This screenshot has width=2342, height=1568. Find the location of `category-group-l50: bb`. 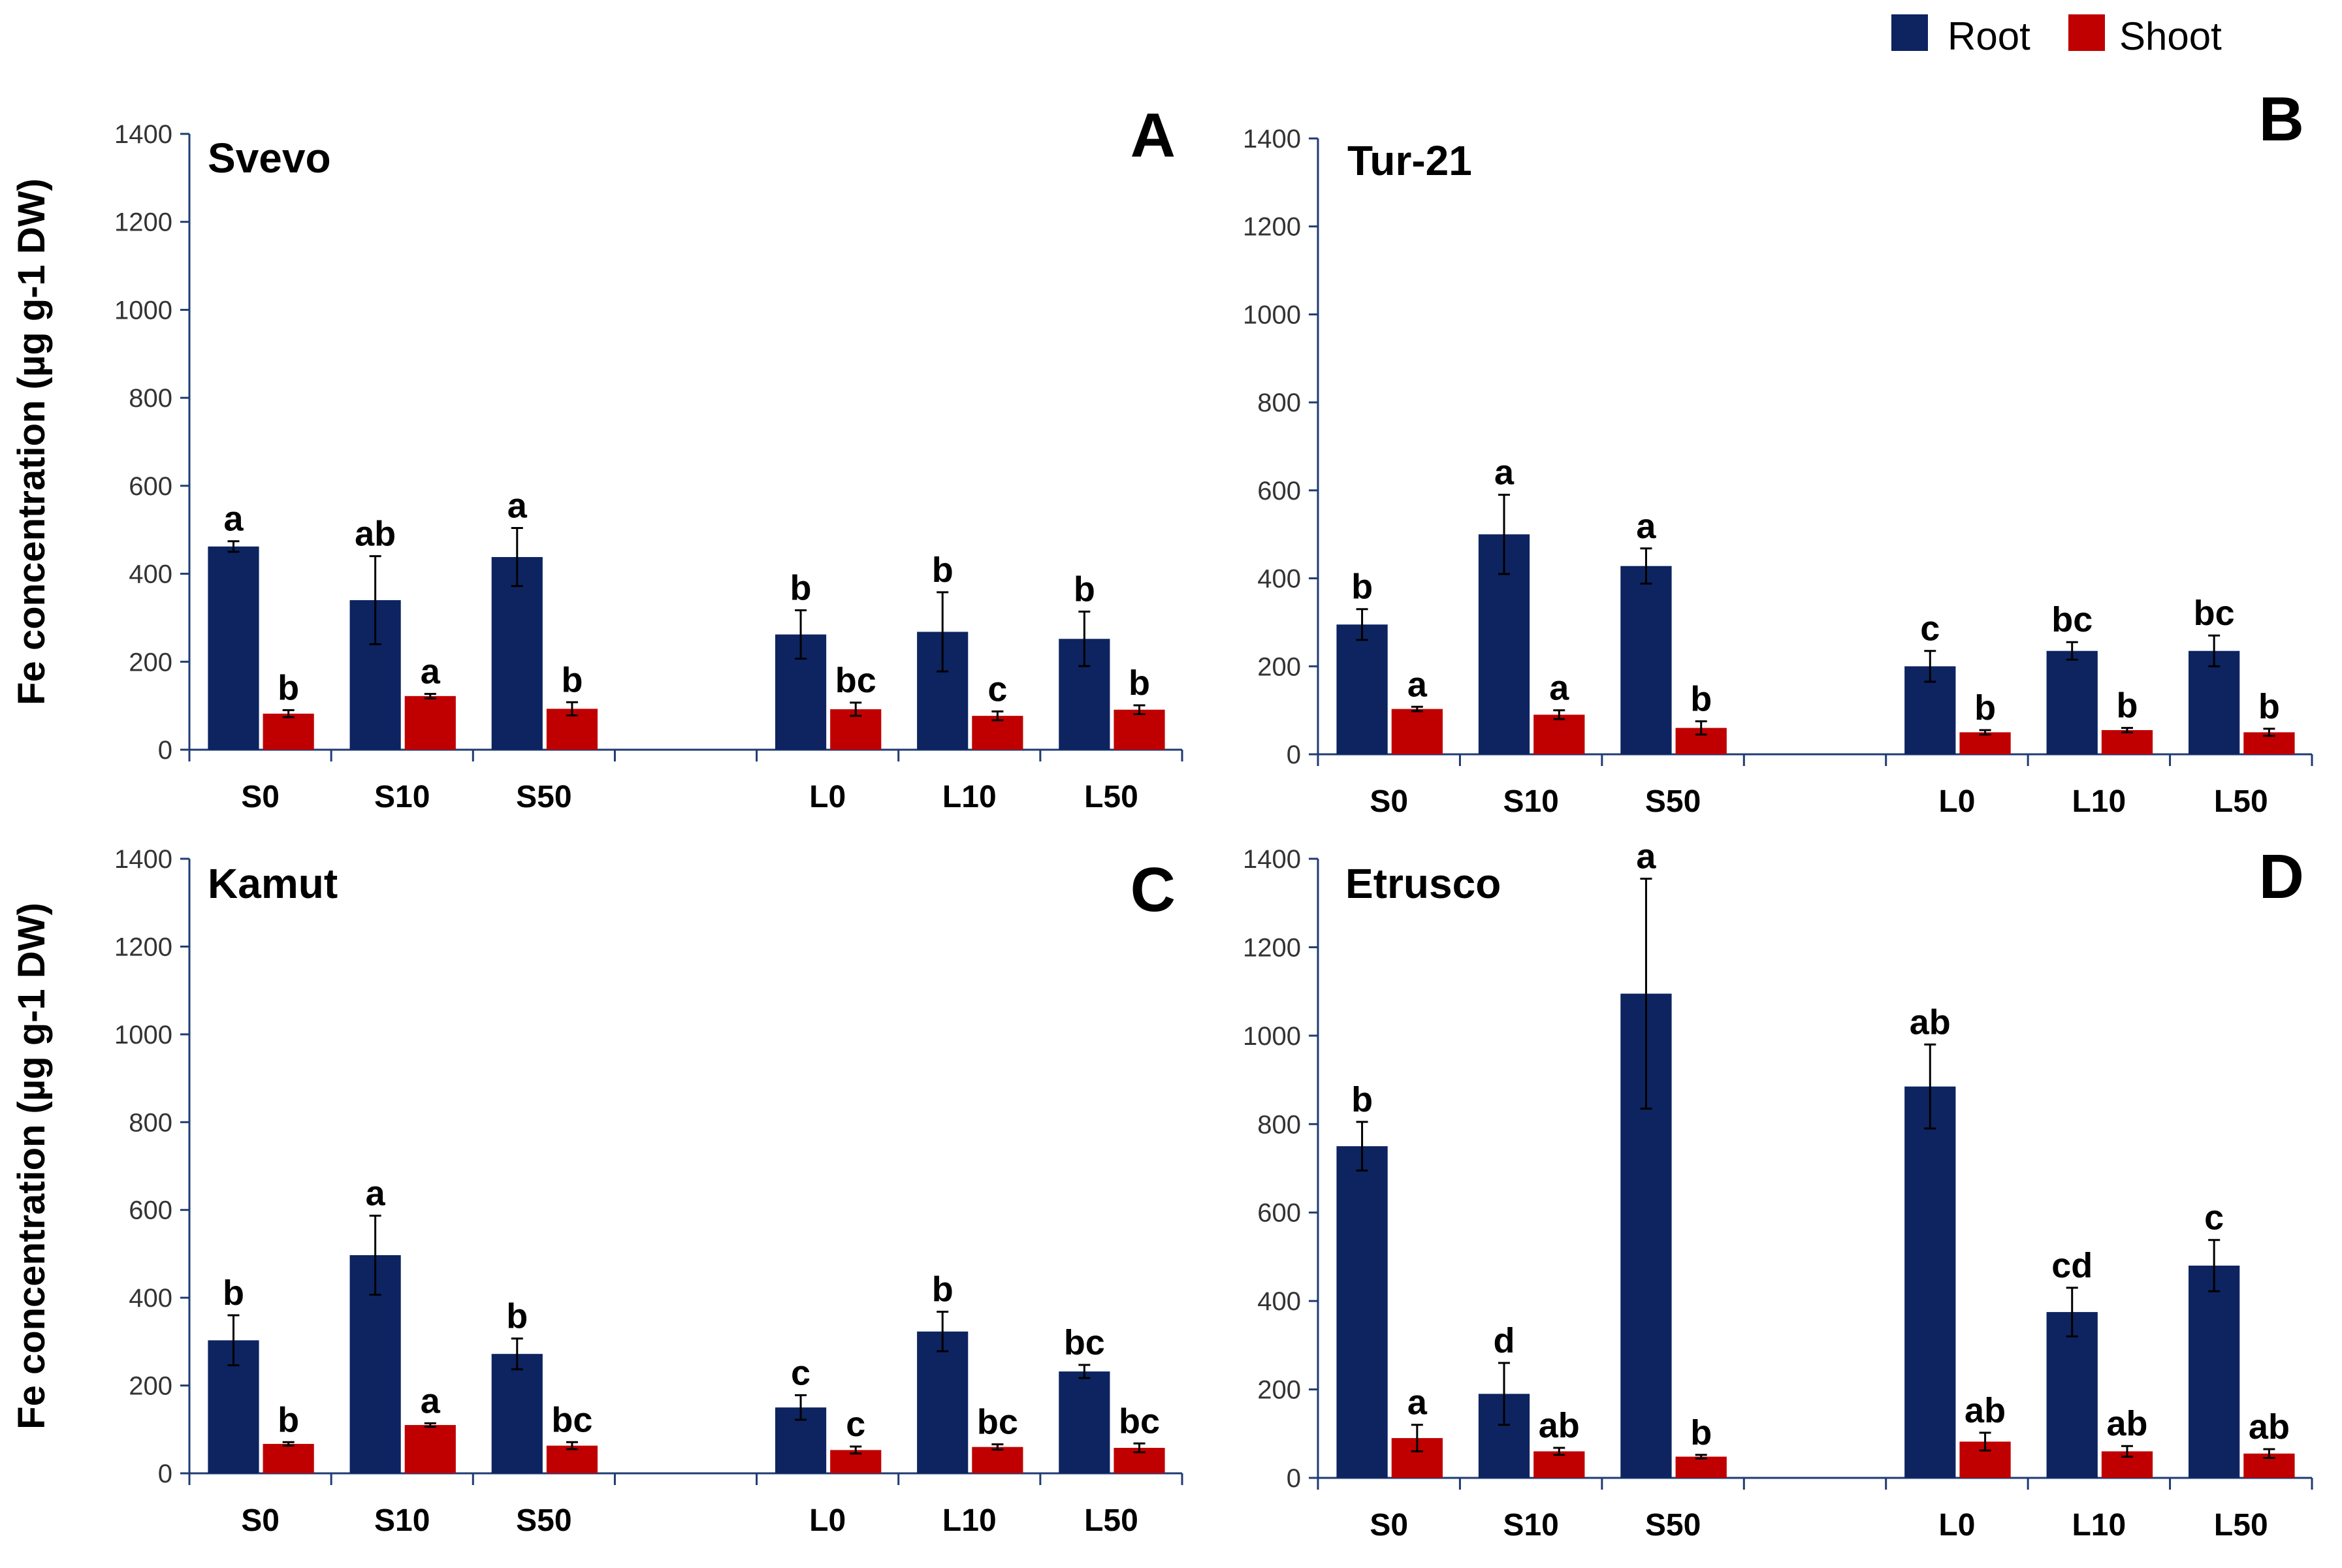

category-group-l50: bb is located at coordinates (1112, 659).